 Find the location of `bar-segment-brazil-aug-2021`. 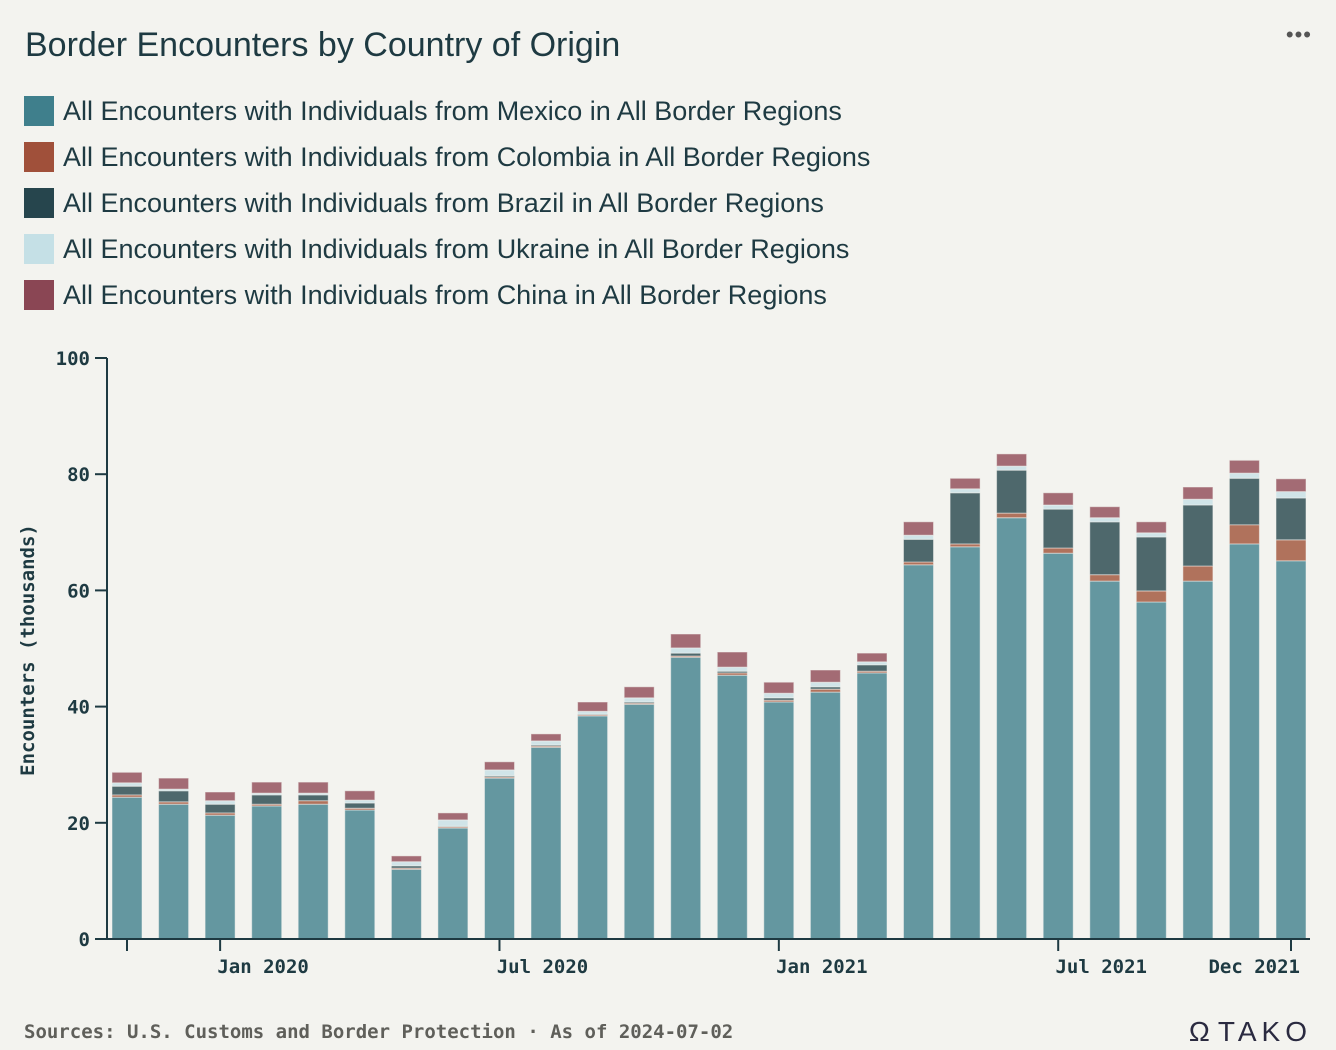

bar-segment-brazil-aug-2021 is located at coordinates (1105, 548).